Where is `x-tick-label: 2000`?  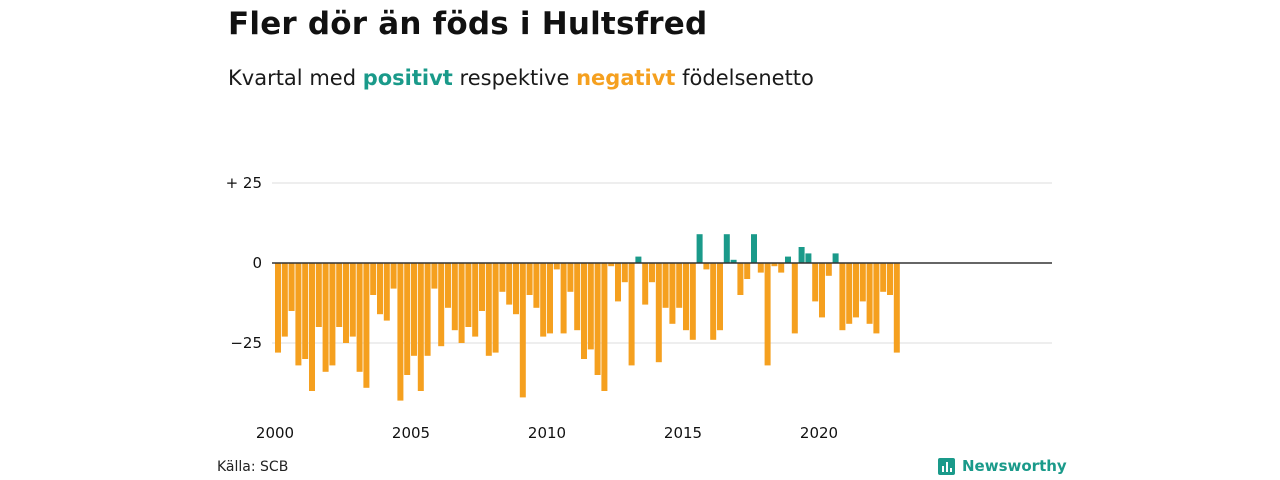 x-tick-label: 2000 is located at coordinates (275, 433).